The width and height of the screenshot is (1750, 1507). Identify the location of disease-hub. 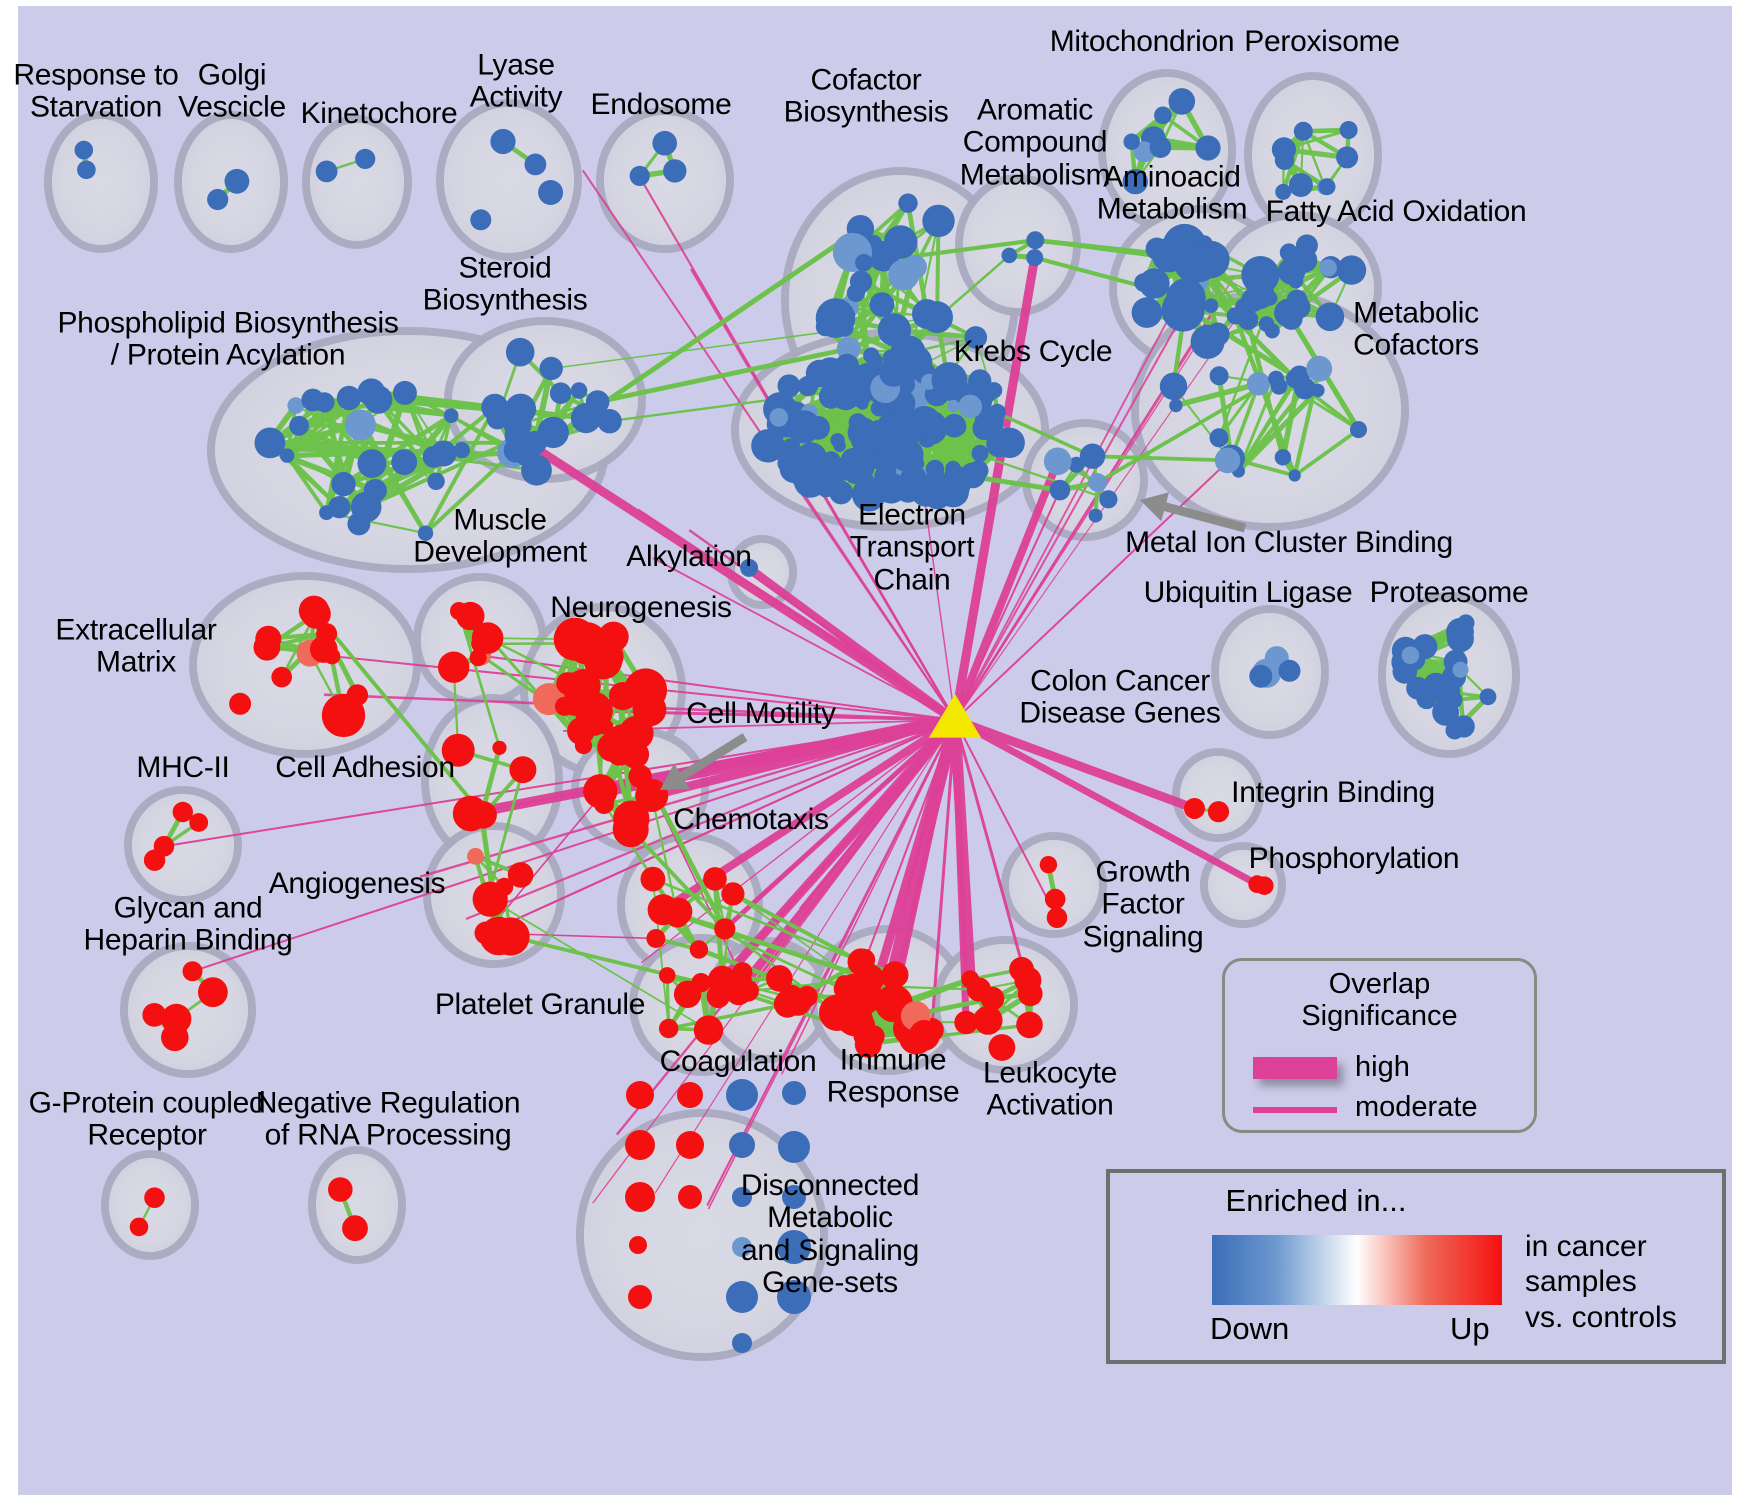
(955, 715).